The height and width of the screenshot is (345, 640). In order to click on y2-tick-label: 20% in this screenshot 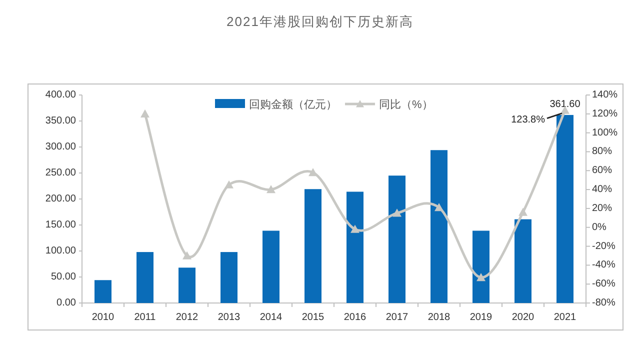, I will do `click(602, 208)`.